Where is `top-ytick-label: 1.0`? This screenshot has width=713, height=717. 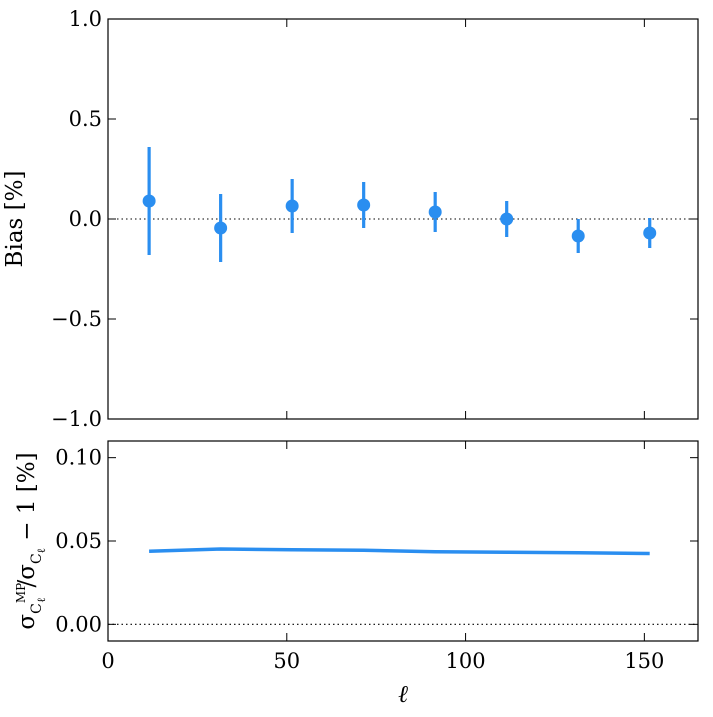
top-ytick-label: 1.0 is located at coordinates (85, 19).